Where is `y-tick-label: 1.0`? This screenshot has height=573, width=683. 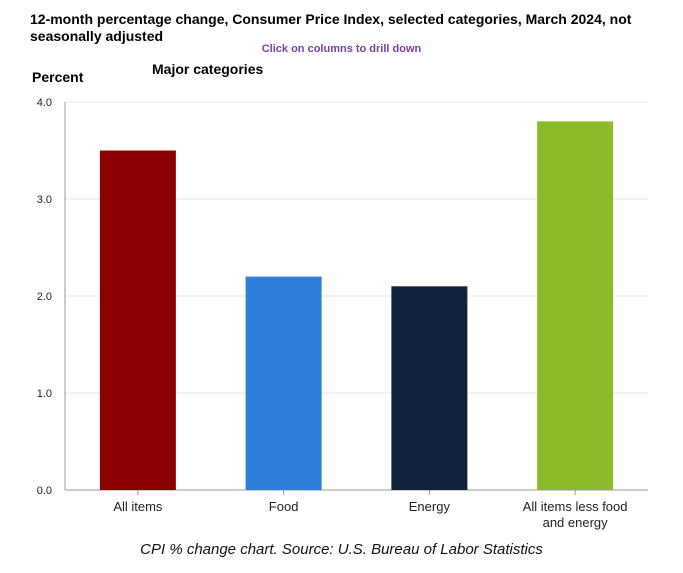 y-tick-label: 1.0 is located at coordinates (44, 394).